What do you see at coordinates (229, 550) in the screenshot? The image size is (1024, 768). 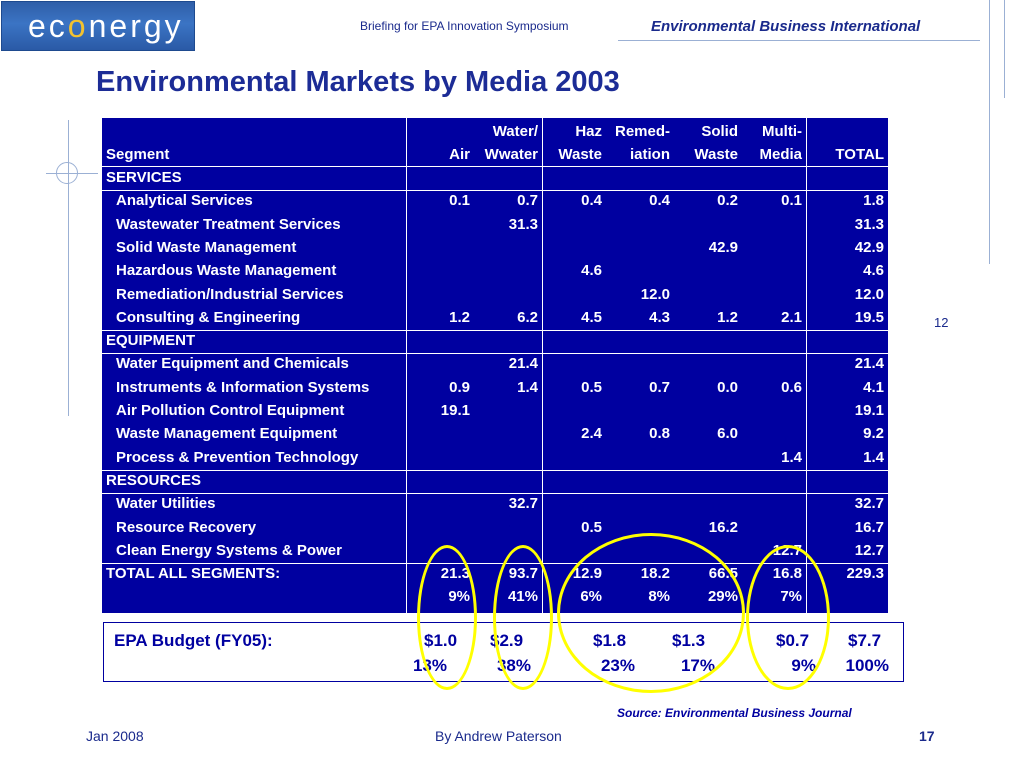 I see `row-label: Clean Energy Systems & Power` at bounding box center [229, 550].